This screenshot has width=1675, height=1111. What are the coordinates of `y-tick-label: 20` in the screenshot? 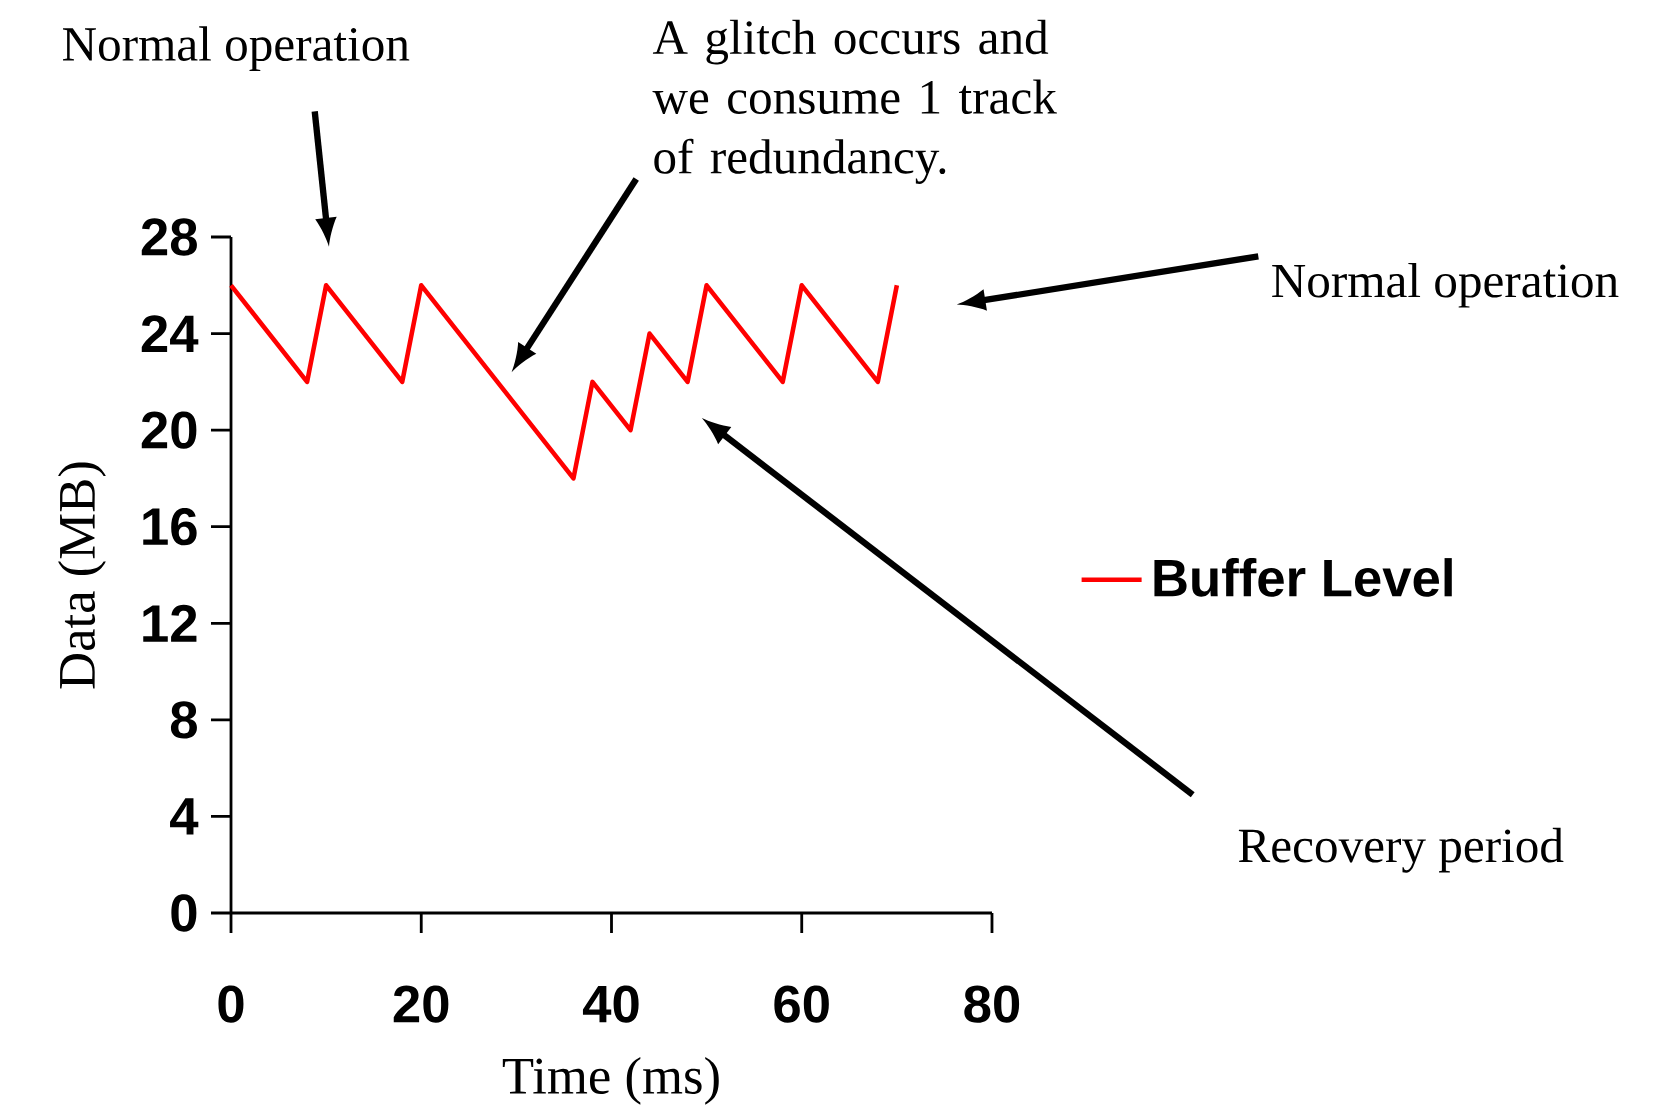 It's located at (169, 430).